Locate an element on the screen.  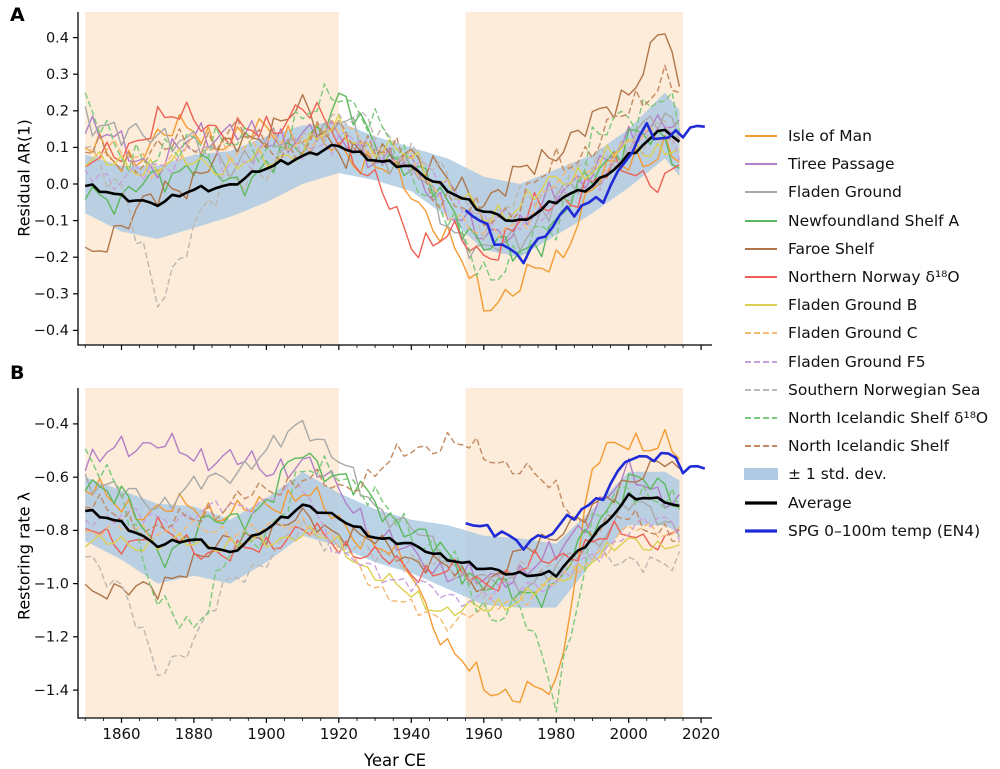
panel-a-y-axis-label: Residual AR(1) is located at coordinates (24, 178).